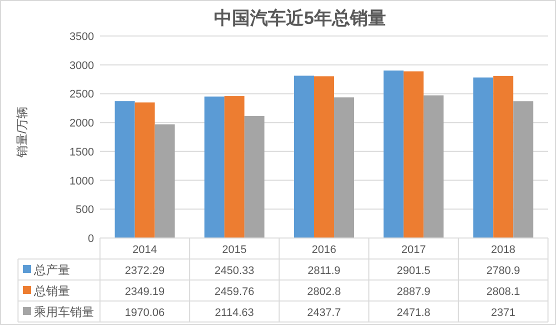 This screenshot has height=325, width=556. I want to click on x-tick-label: 2015, so click(234, 250).